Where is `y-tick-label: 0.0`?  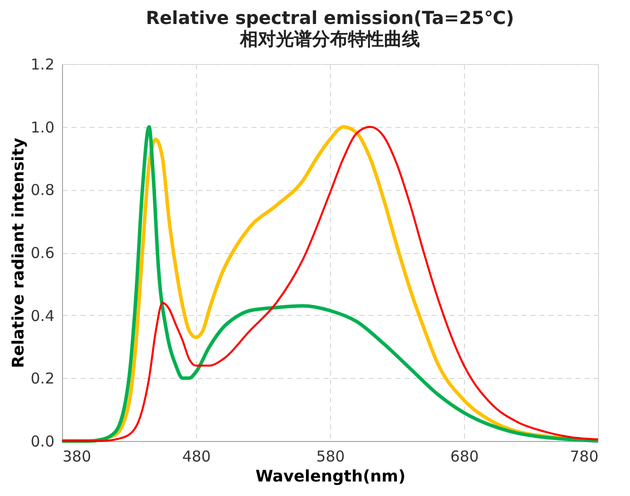
y-tick-label: 0.0 is located at coordinates (42, 441).